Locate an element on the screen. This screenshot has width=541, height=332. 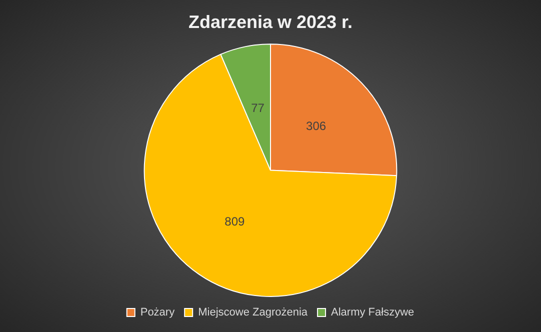
legend-label: Alarmy Fałszywe is located at coordinates (372, 312).